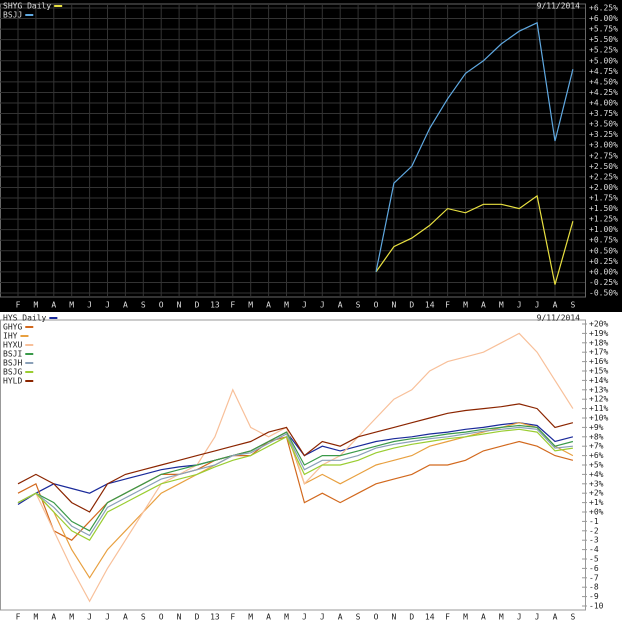 Image resolution: width=622 pixels, height=625 pixels. What do you see at coordinates (12, 354) in the screenshot?
I see `legend-label: BSJI` at bounding box center [12, 354].